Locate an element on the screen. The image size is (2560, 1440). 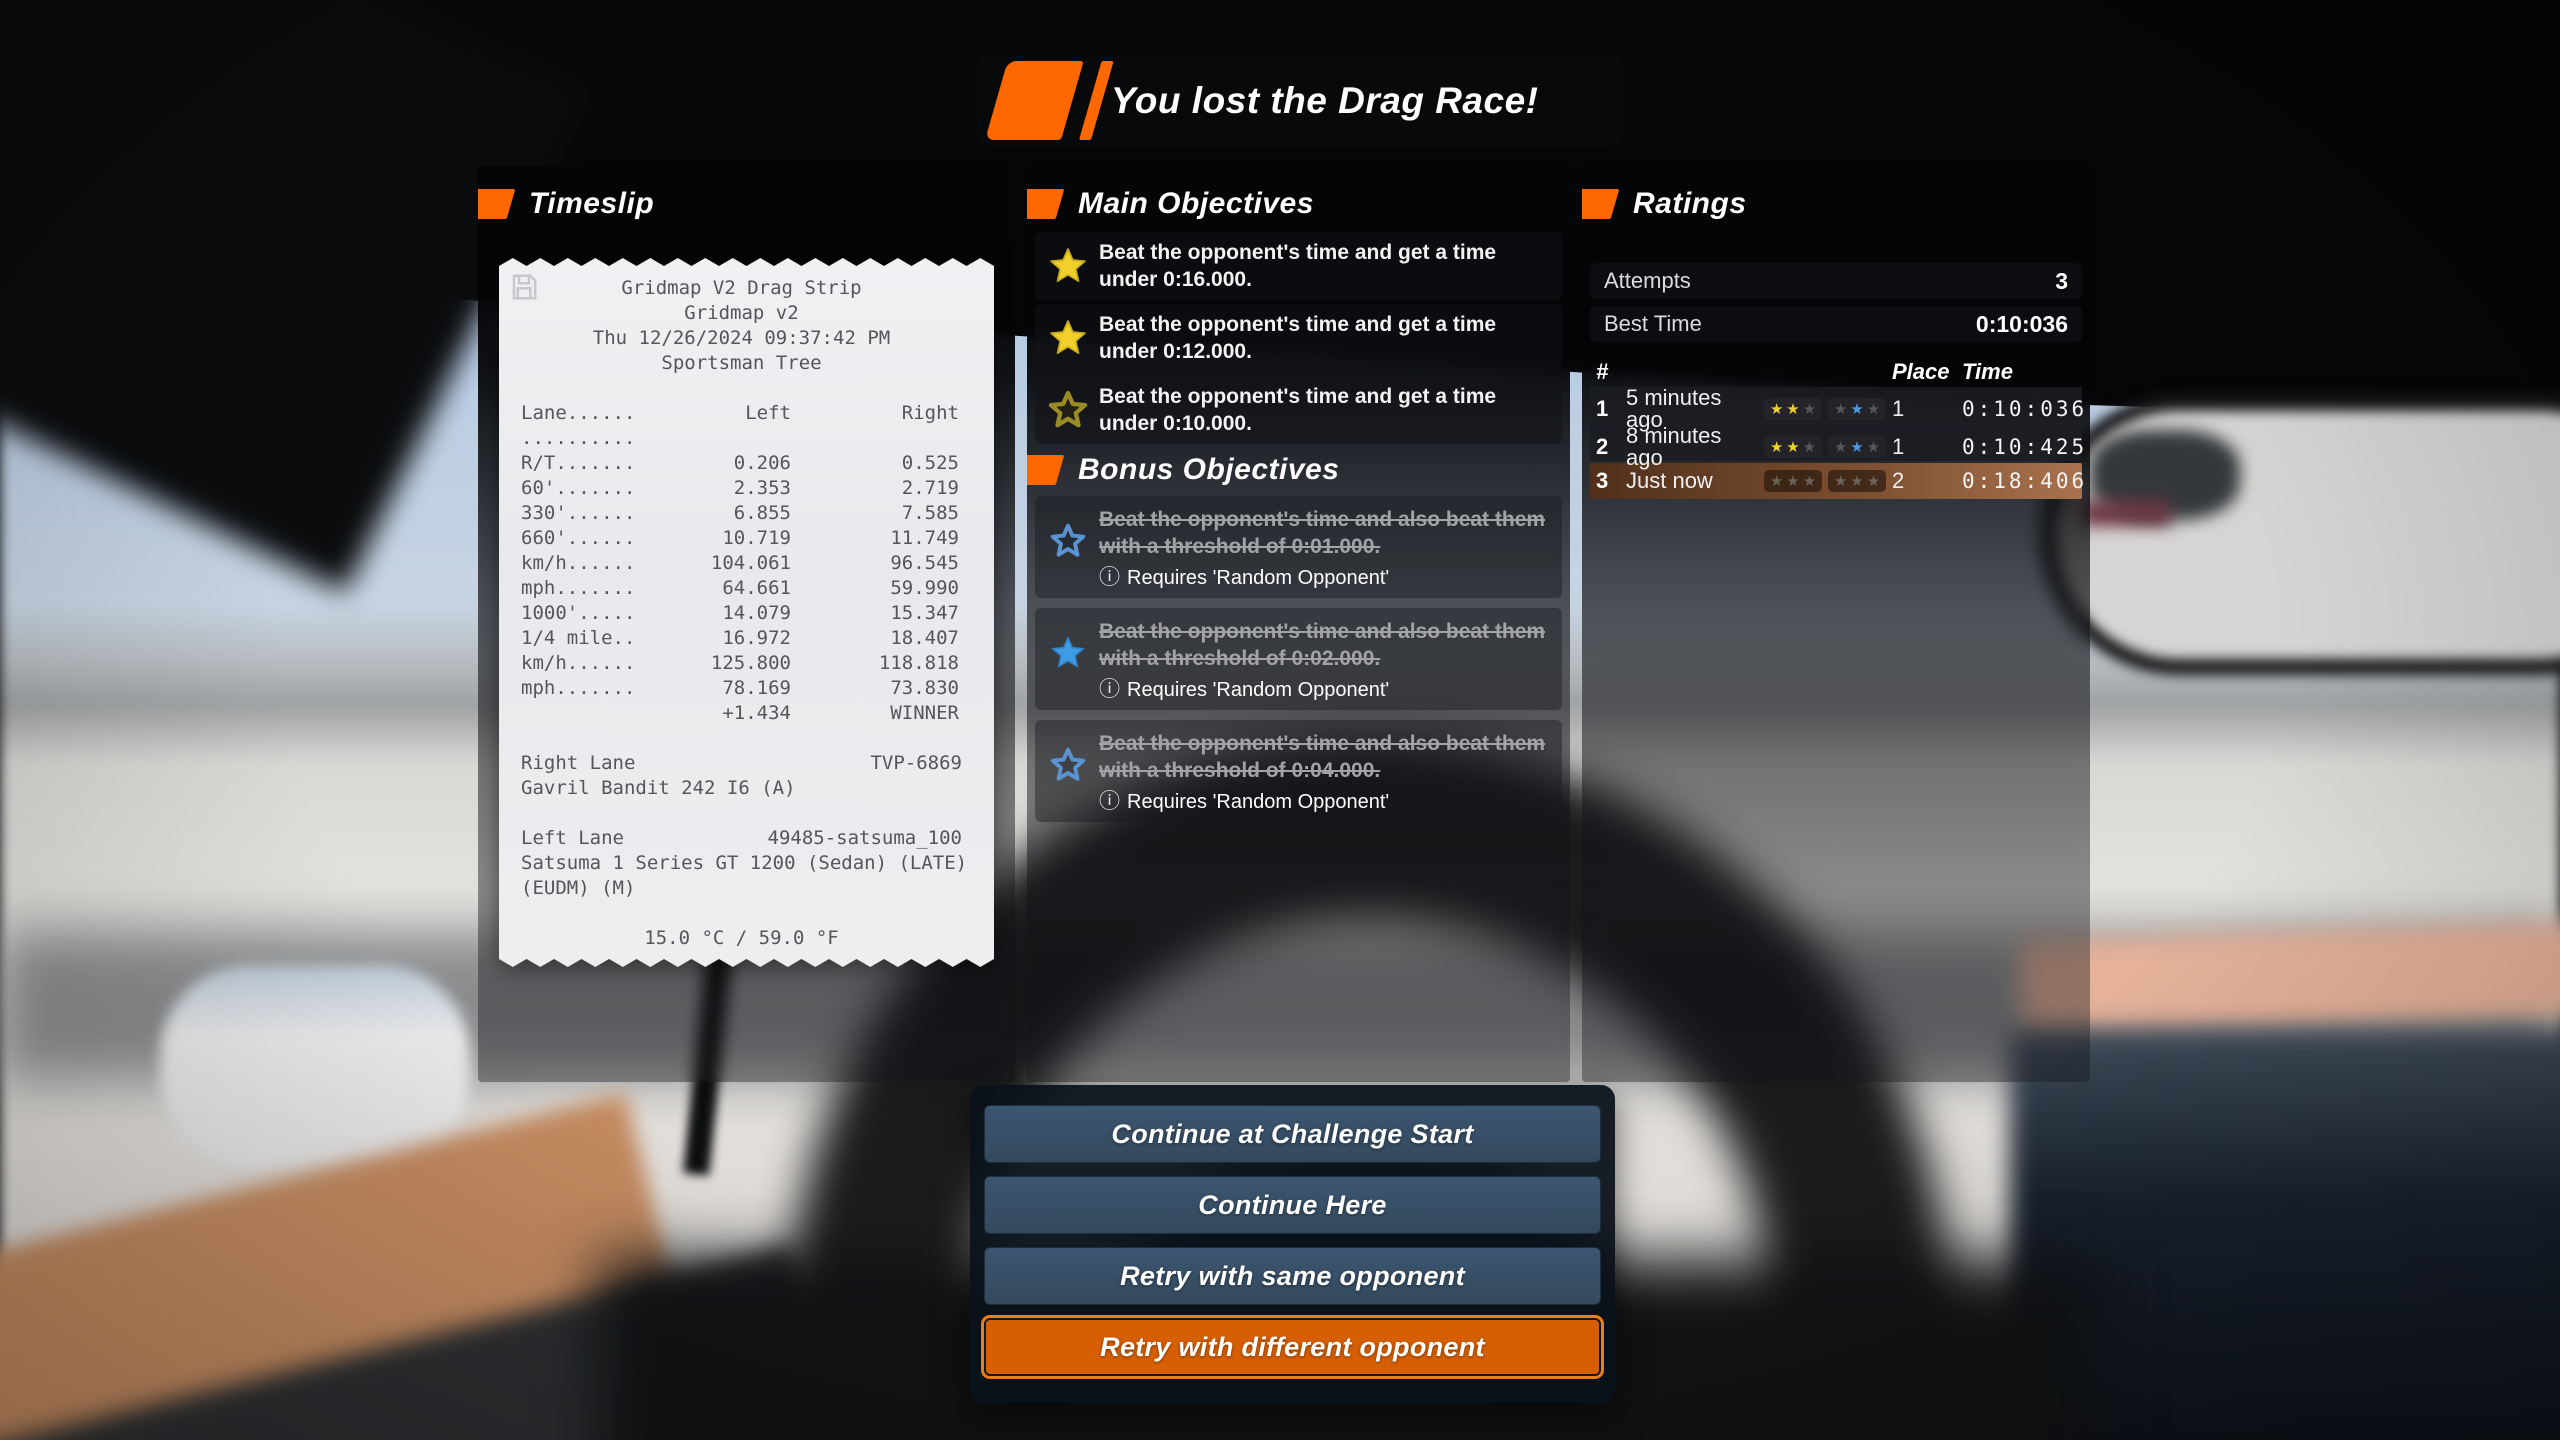
receipt-data-row: km/h...... 125.800 118.818 is located at coordinates (741, 663).